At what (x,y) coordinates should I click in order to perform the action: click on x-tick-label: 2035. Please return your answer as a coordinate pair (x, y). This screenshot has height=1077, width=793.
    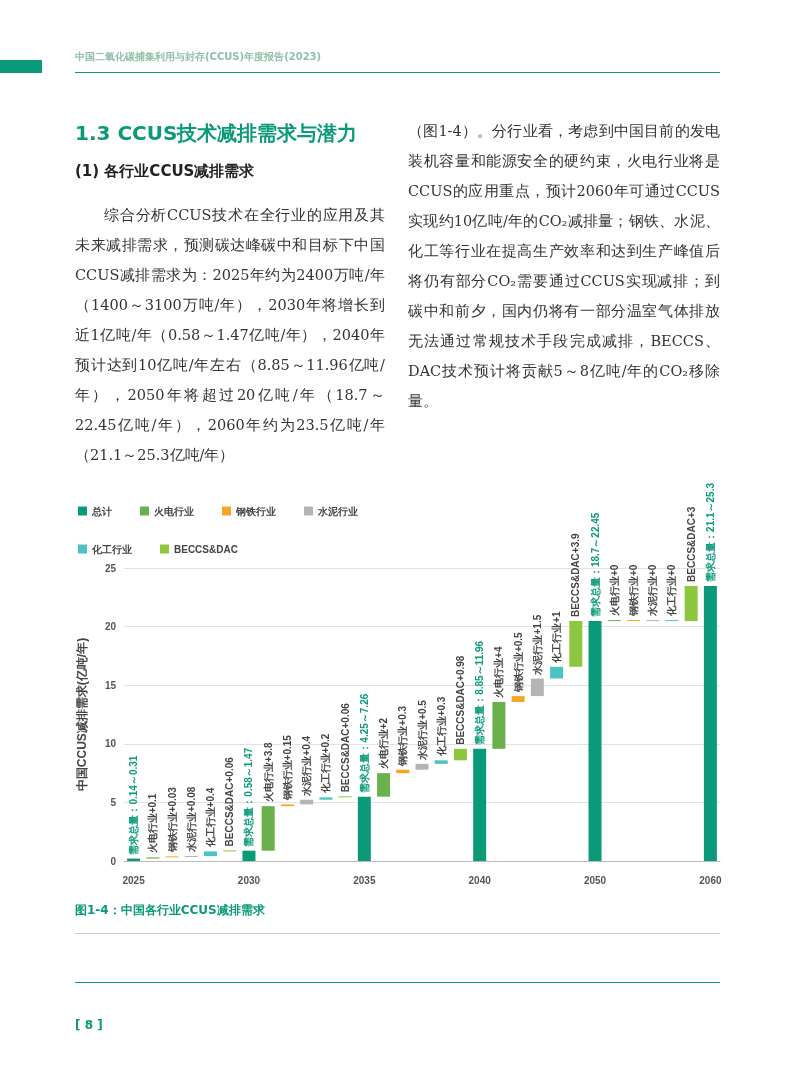
    Looking at the image, I should click on (364, 880).